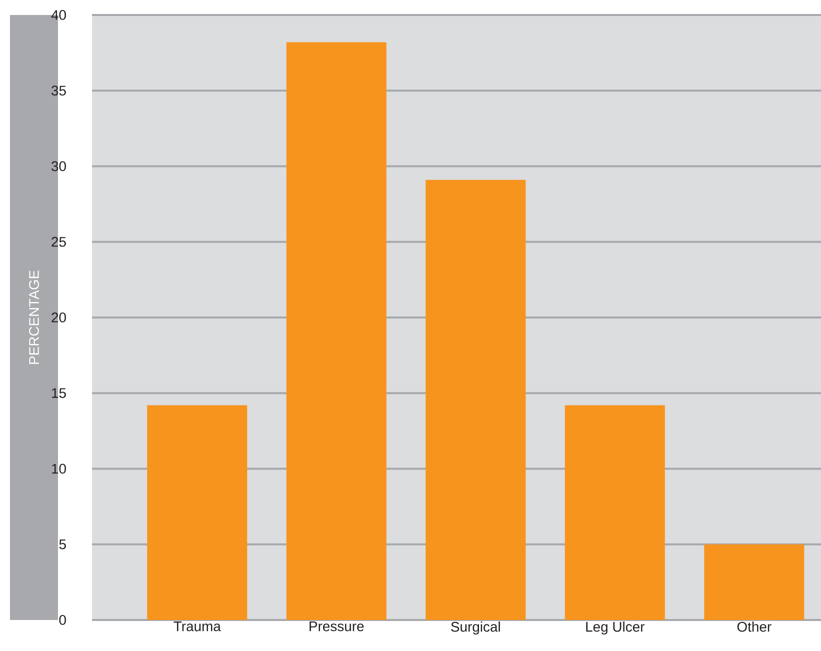 This screenshot has height=651, width=821. I want to click on y-tick-label: 5, so click(62, 544).